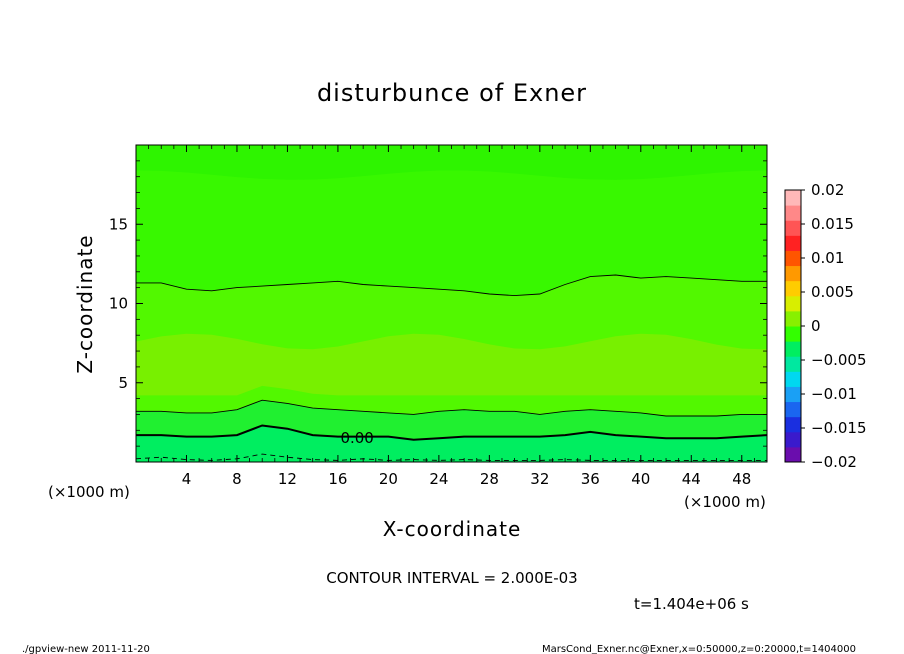 Image resolution: width=904 pixels, height=654 pixels. Describe the element at coordinates (451, 408) in the screenshot. I see `mid-contour` at that location.